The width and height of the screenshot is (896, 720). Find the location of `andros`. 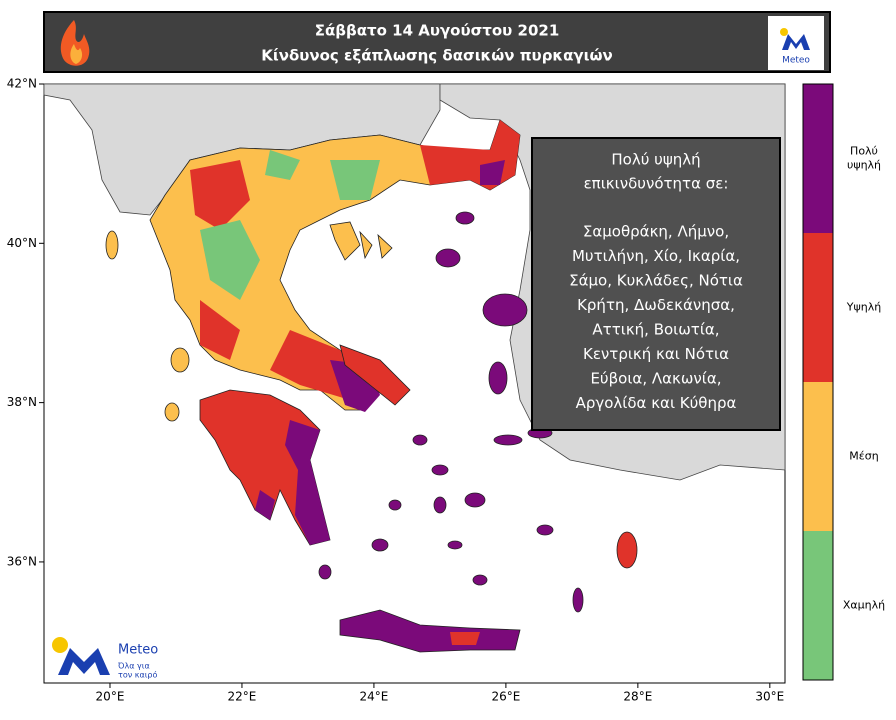

andros is located at coordinates (420, 440).